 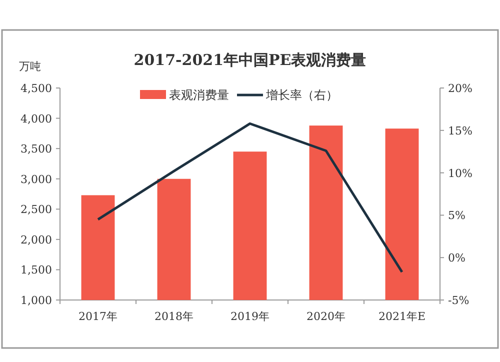 I want to click on y2-tick-label: -5%, so click(x=459, y=300).